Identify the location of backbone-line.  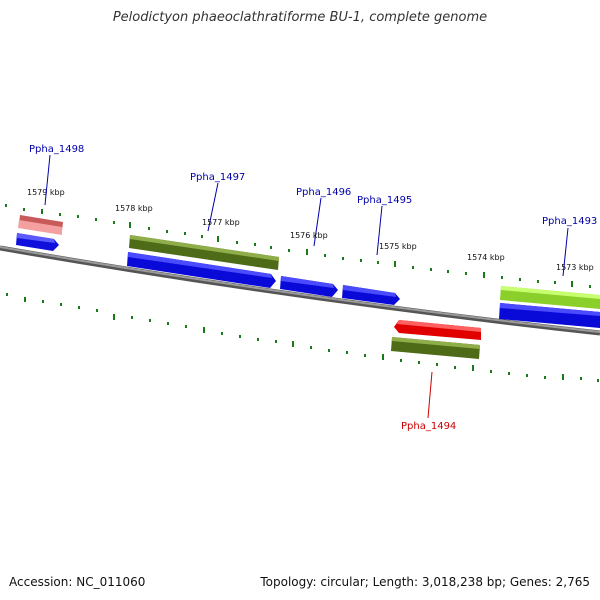
(300, 289).